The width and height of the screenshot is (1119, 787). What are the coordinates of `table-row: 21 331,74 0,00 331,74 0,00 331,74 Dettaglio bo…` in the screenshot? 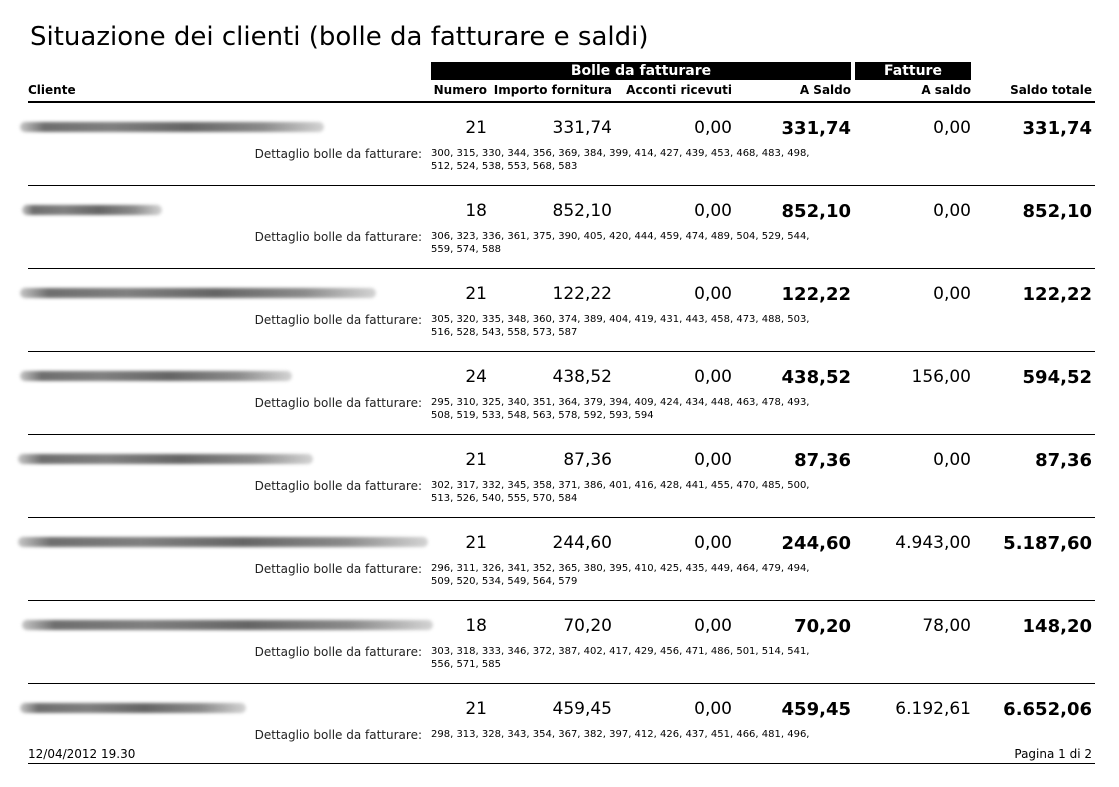 It's located at (559, 145).